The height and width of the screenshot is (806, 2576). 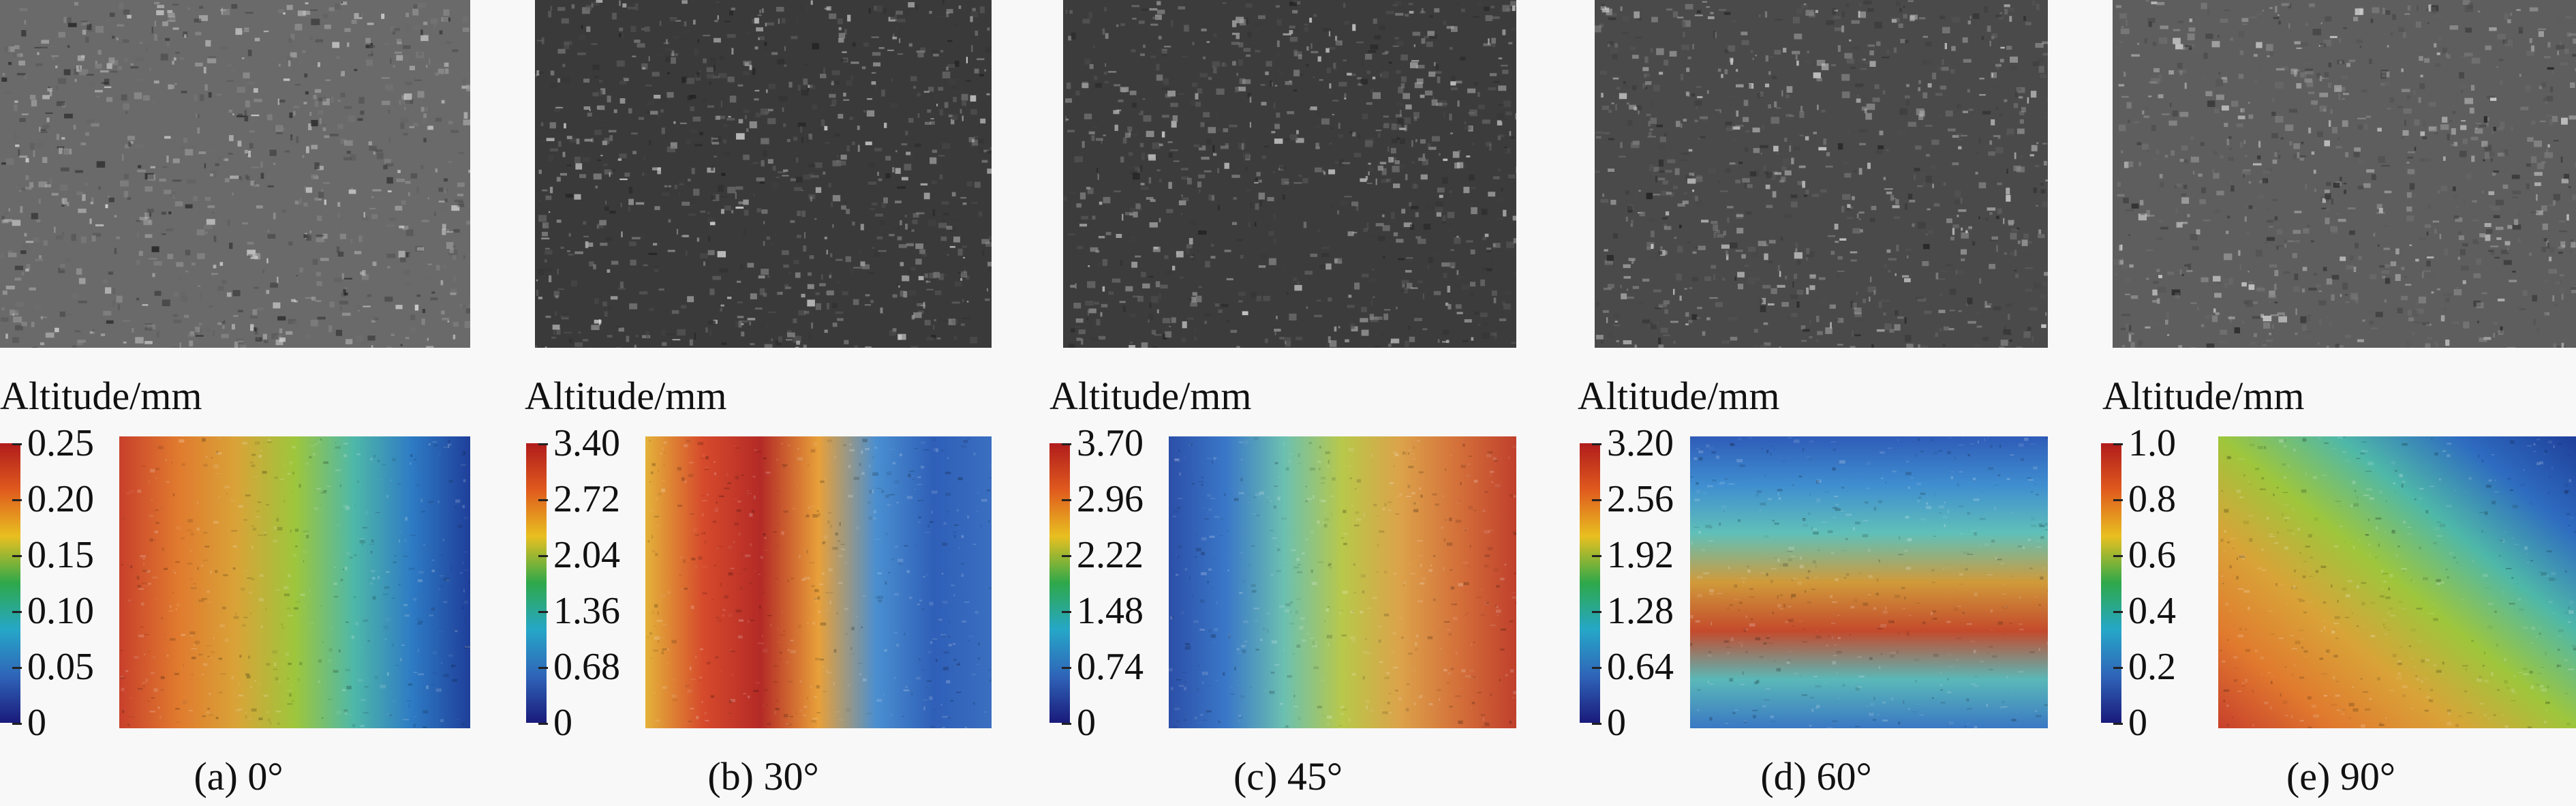 I want to click on colorbar-tick-label: 2.96, so click(x=1103, y=499).